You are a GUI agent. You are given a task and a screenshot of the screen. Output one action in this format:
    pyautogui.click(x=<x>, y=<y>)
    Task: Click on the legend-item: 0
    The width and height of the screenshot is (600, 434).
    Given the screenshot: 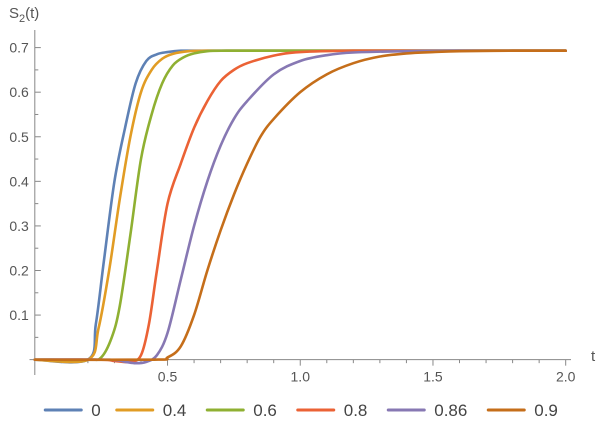 What is the action you would take?
    pyautogui.click(x=72, y=410)
    